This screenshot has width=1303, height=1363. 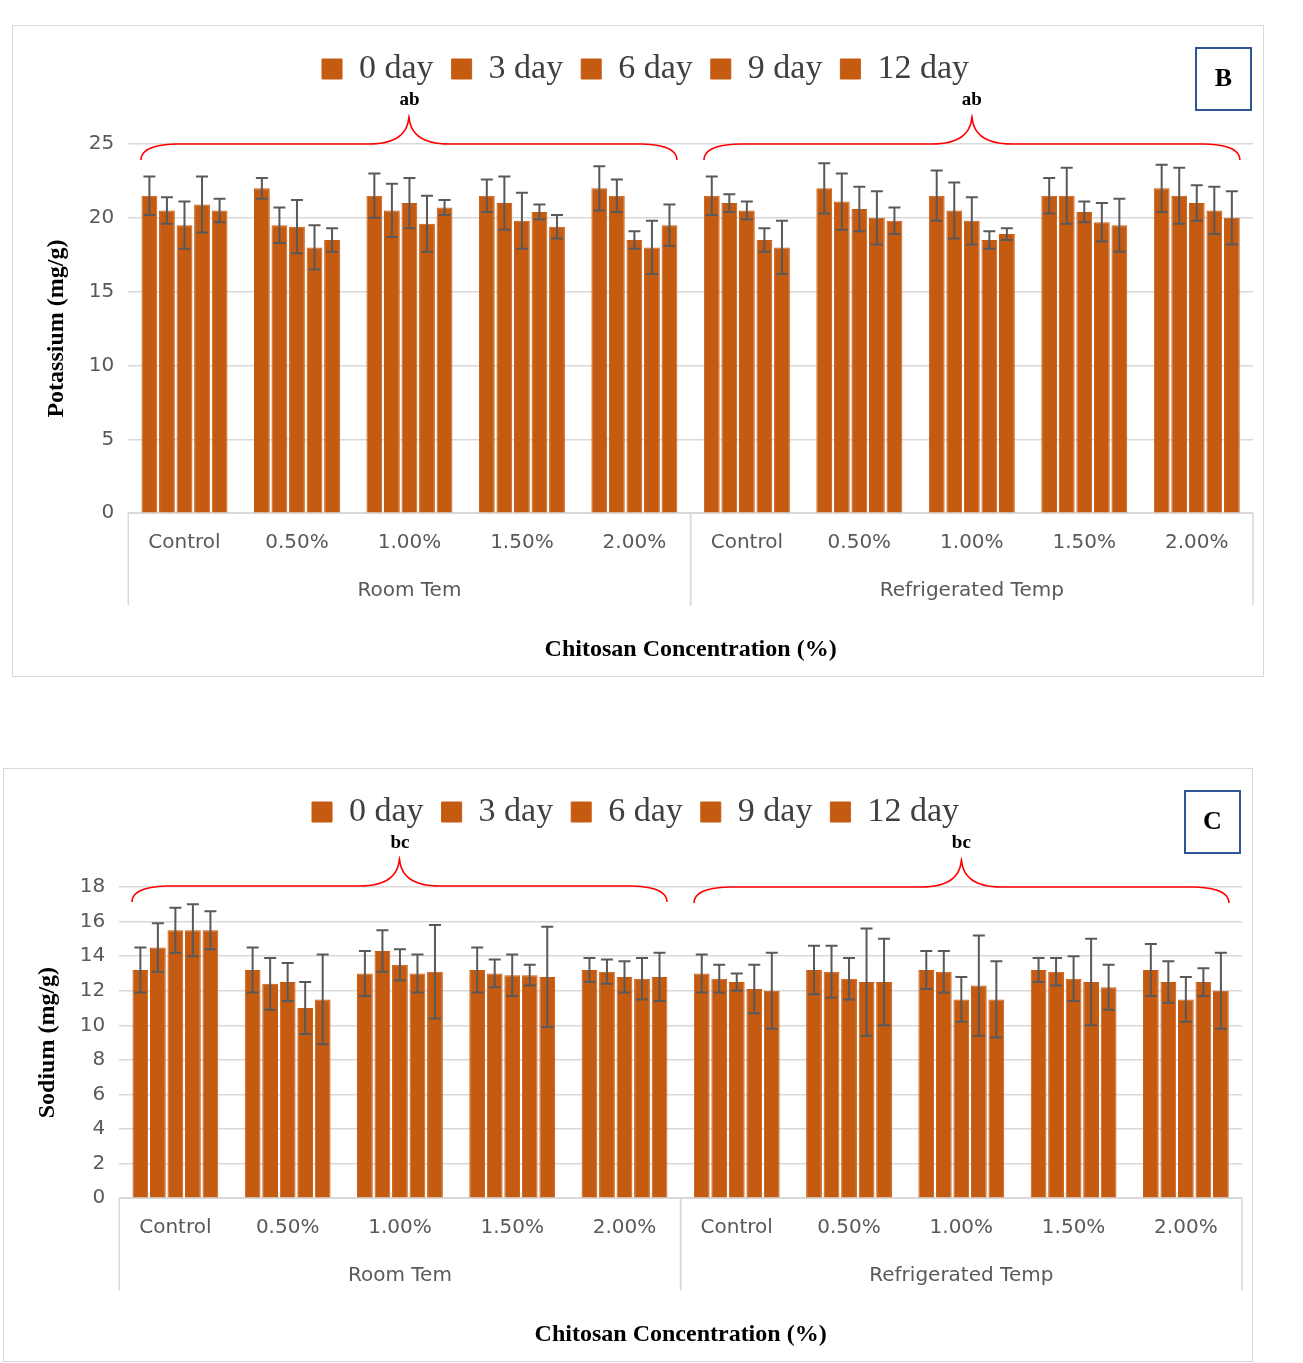 What do you see at coordinates (1223, 77) in the screenshot?
I see `text: B` at bounding box center [1223, 77].